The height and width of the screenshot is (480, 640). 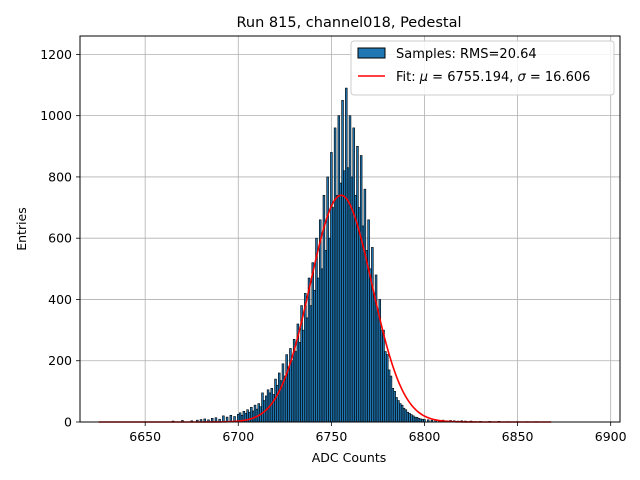 I want to click on x-tick-label: 6900, so click(x=611, y=436).